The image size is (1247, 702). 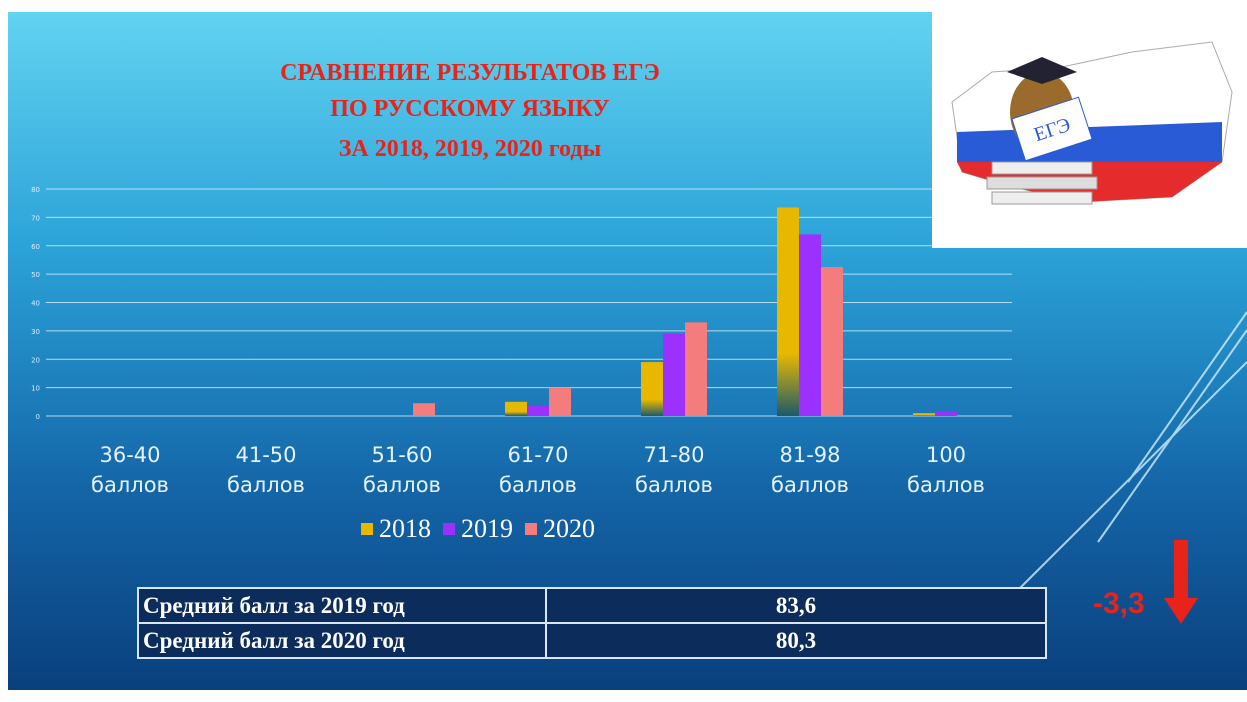 I want to click on x-tick-label: 100 баллов, so click(x=946, y=470).